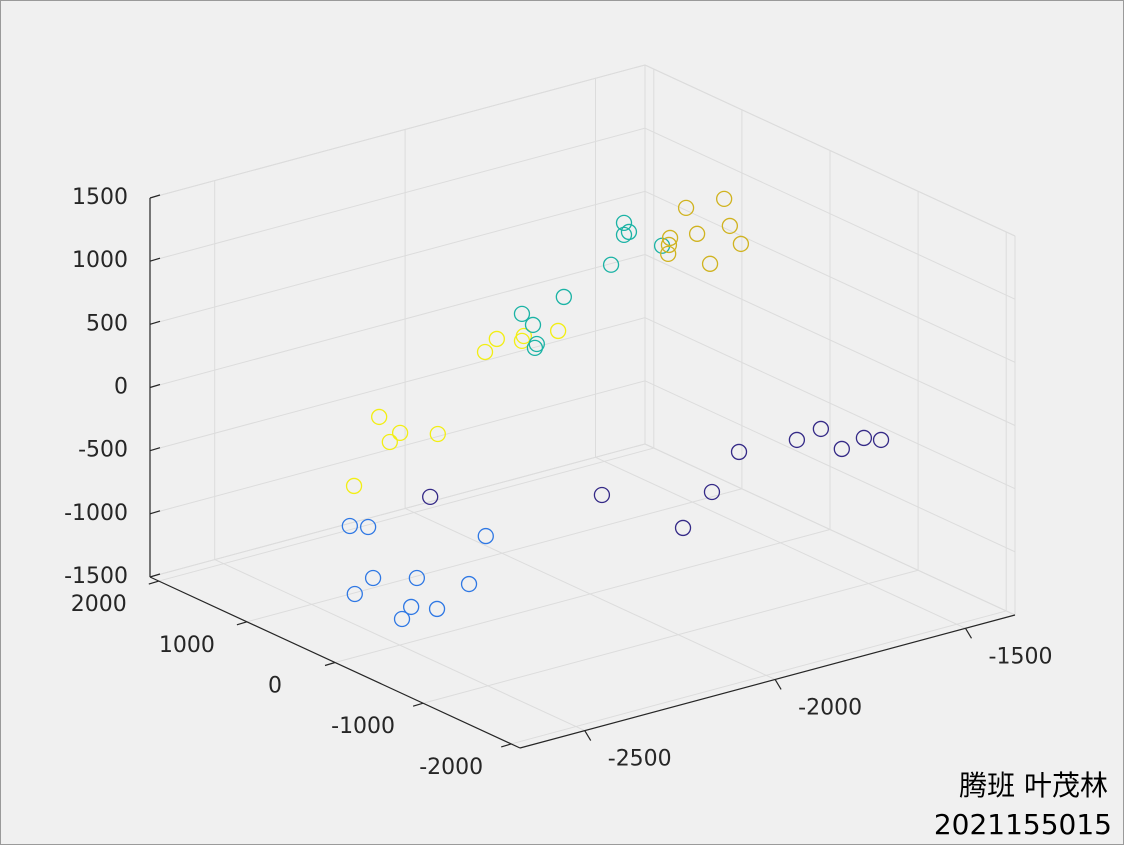 This screenshot has width=1124, height=845. I want to click on z-tick-label: -1000, so click(96, 513).